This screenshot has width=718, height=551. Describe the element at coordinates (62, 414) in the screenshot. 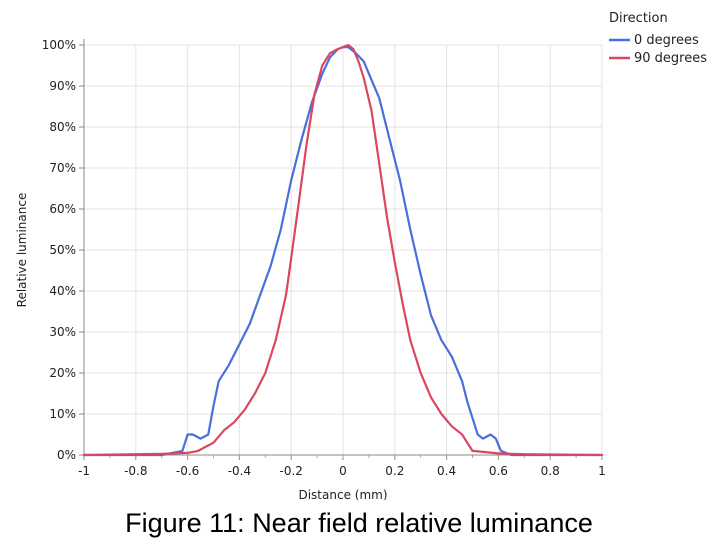

I see `y-tick-label: 10%` at that location.